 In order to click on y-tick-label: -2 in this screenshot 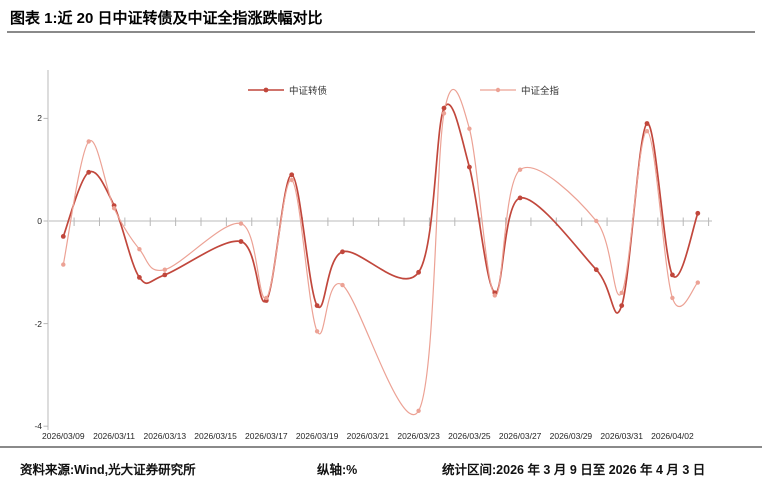, I will do `click(38, 323)`.